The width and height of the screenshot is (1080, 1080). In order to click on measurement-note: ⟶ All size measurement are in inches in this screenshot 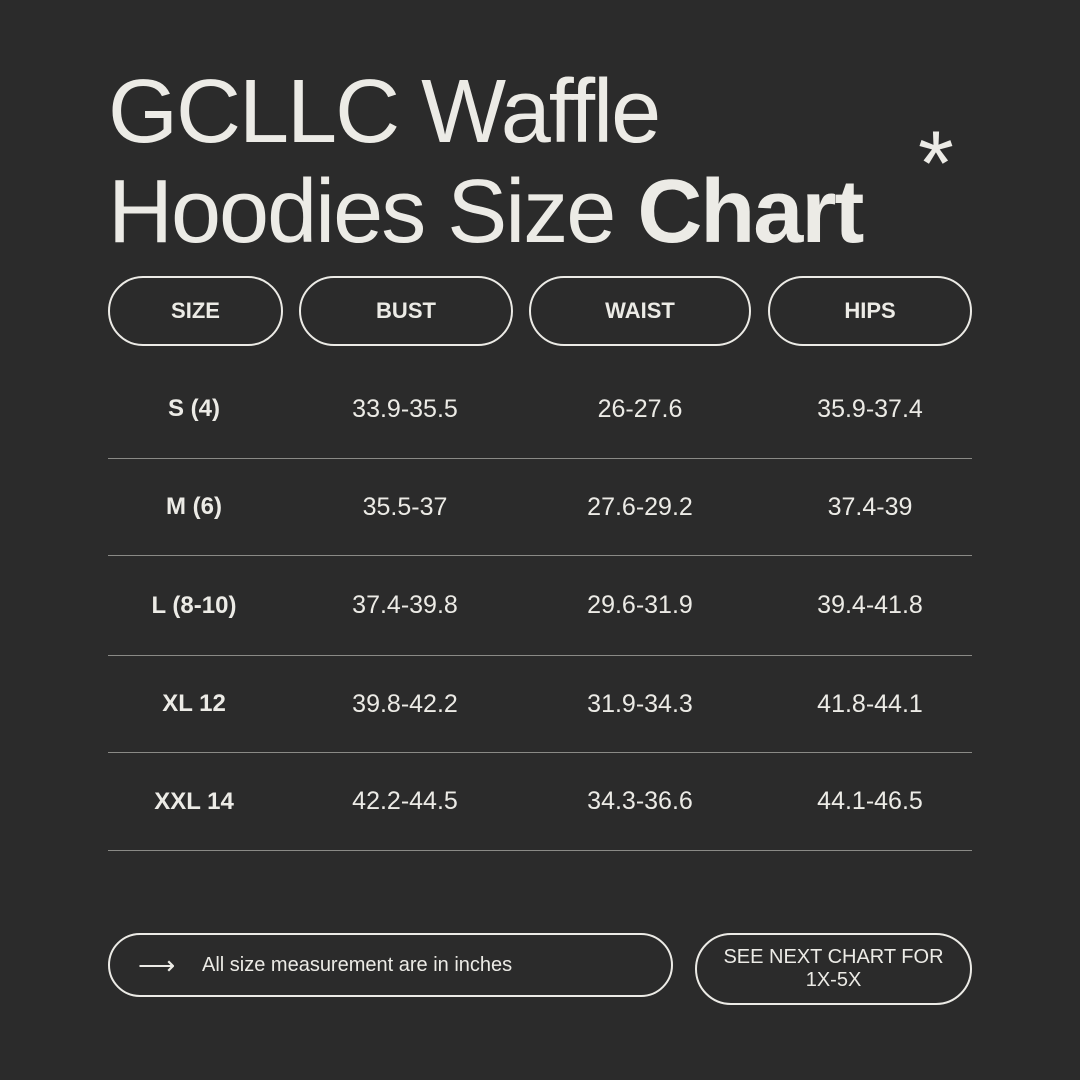, I will do `click(390, 965)`.